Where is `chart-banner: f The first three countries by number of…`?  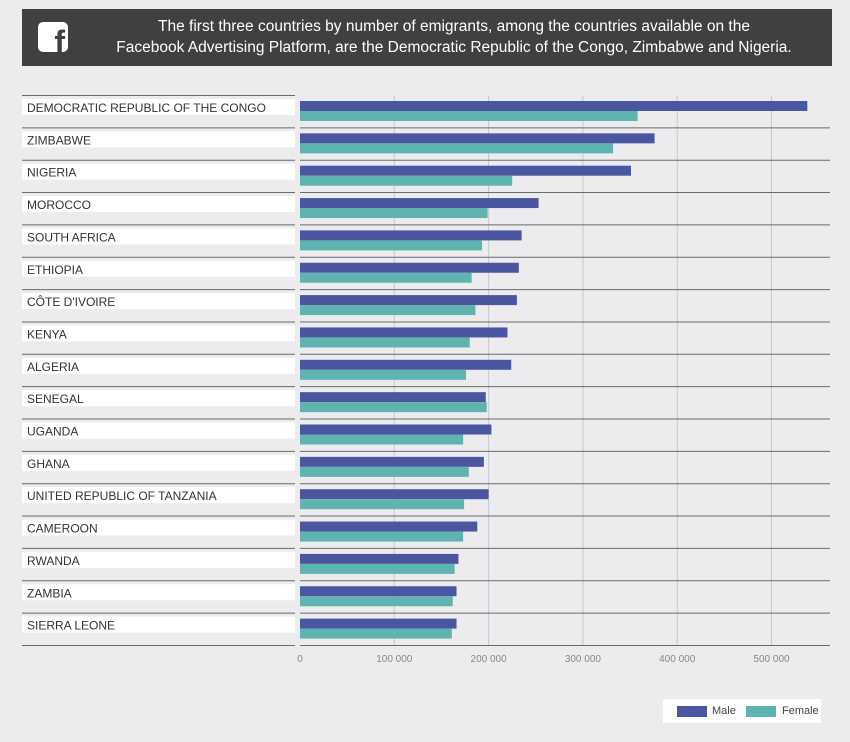 chart-banner: f The first three countries by number of… is located at coordinates (427, 37).